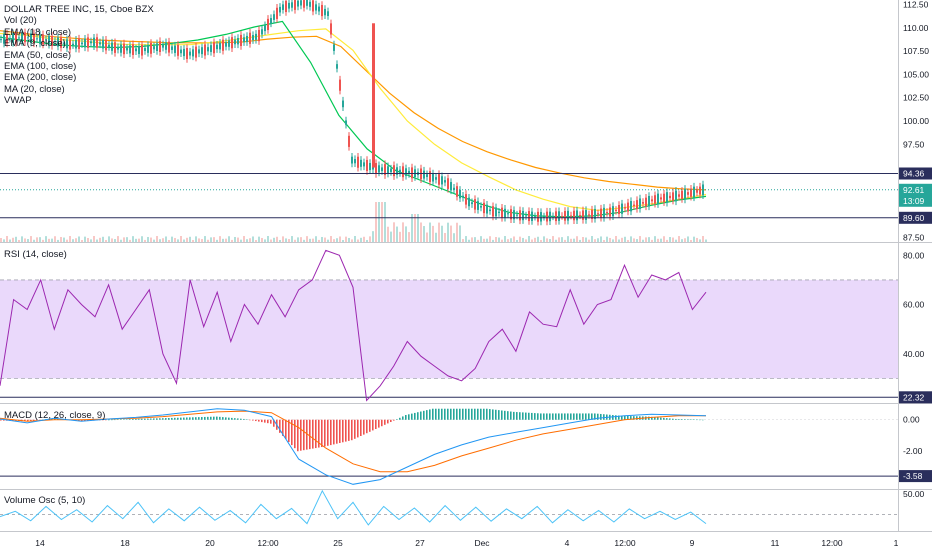 Image resolution: width=932 pixels, height=555 pixels. Describe the element at coordinates (916, 5) in the screenshot. I see `price-axis-tick: 112.50` at that location.